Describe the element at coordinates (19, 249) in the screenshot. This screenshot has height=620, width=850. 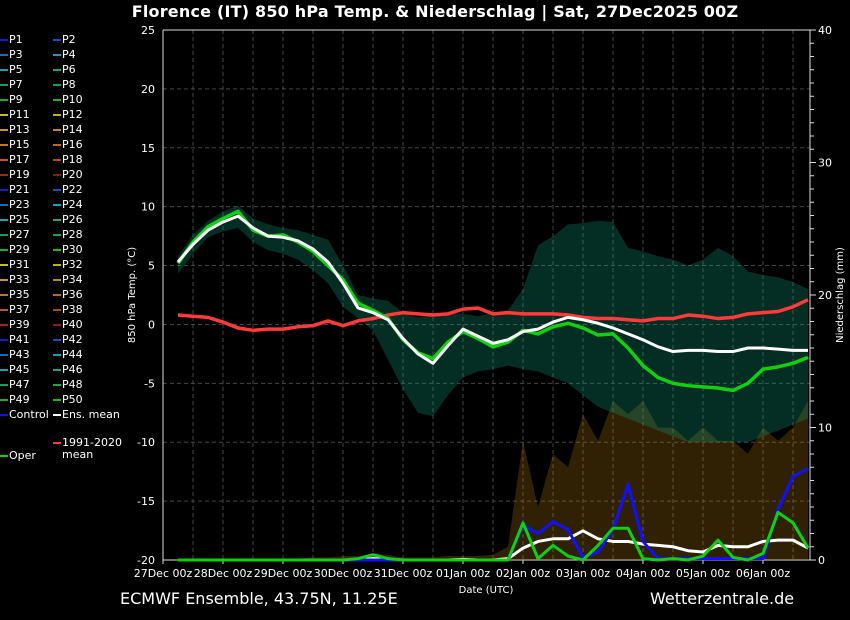
I see `legend-label: P29` at that location.